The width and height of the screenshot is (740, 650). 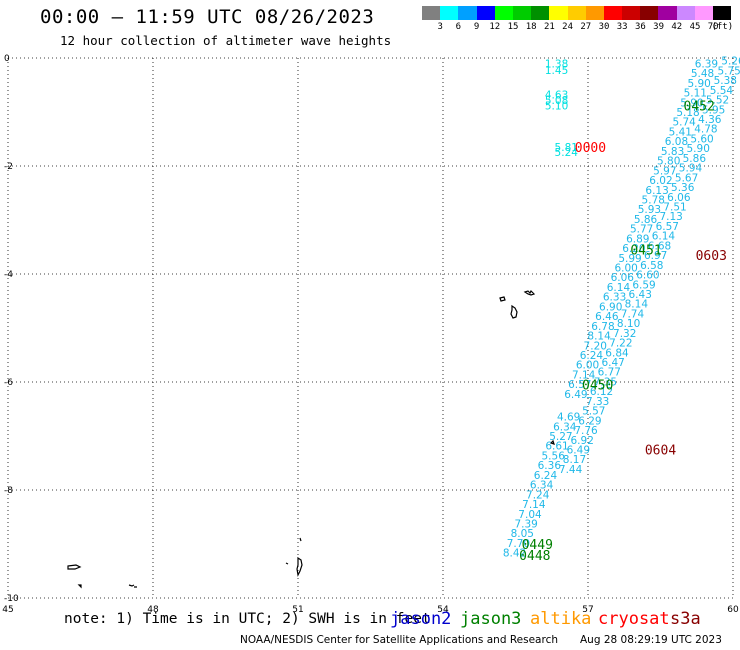 What do you see at coordinates (561, 619) in the screenshot?
I see `satellite-label-altika: altika` at bounding box center [561, 619].